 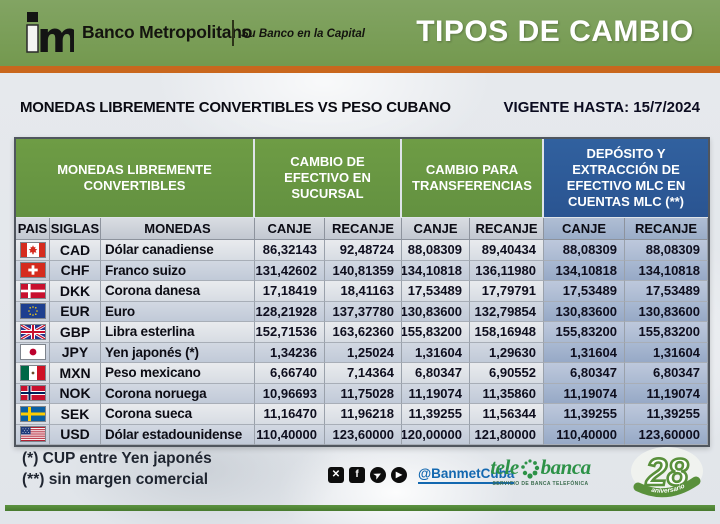 I want to click on rate-value: 152,71536, so click(x=290, y=332).